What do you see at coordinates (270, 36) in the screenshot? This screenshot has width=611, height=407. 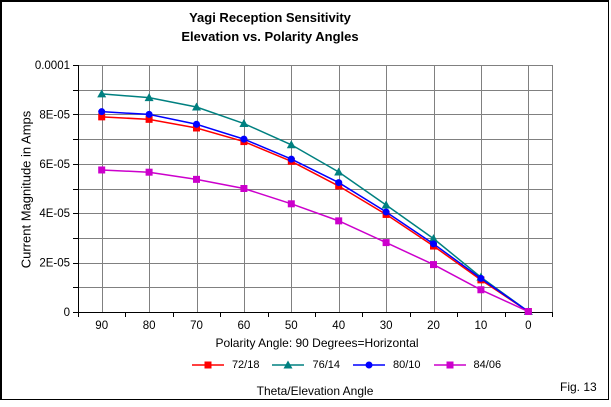 I see `chart-title-line2: Elevation vs. Polarity Angles` at bounding box center [270, 36].